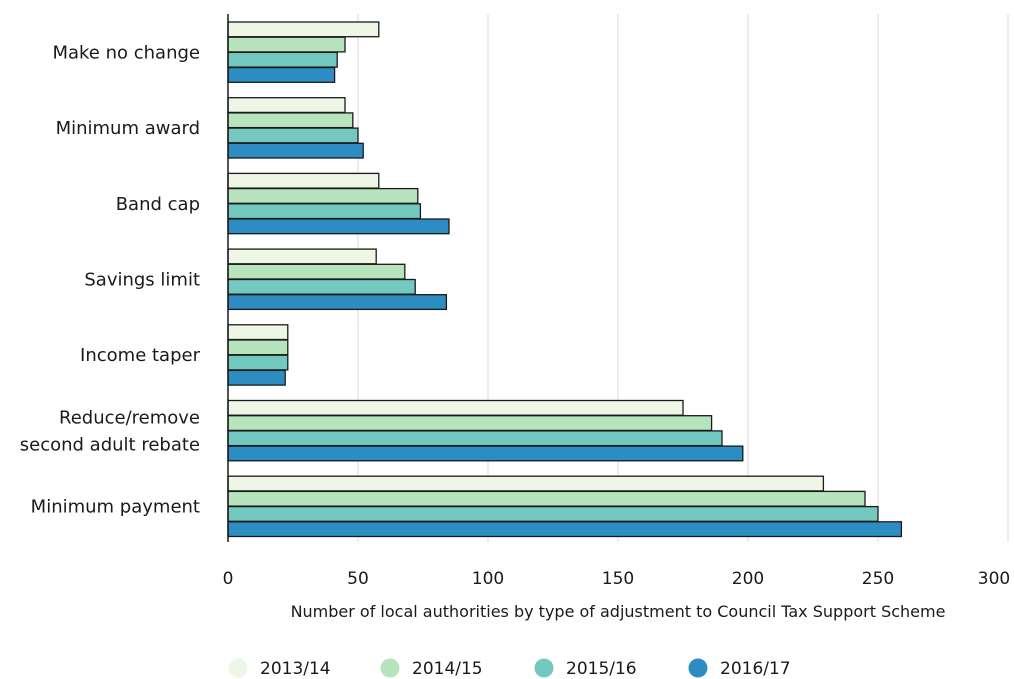  What do you see at coordinates (748, 579) in the screenshot?
I see `x-tick-label: 200` at bounding box center [748, 579].